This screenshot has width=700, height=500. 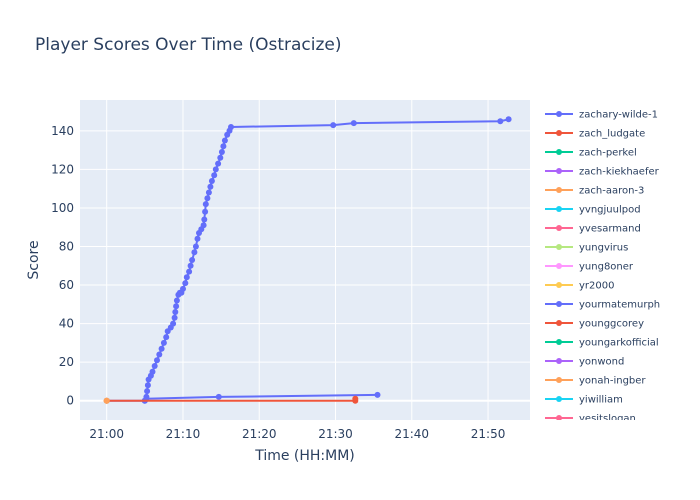 What do you see at coordinates (610, 210) in the screenshot?
I see `legend-label: yvngjuulpod` at bounding box center [610, 210].